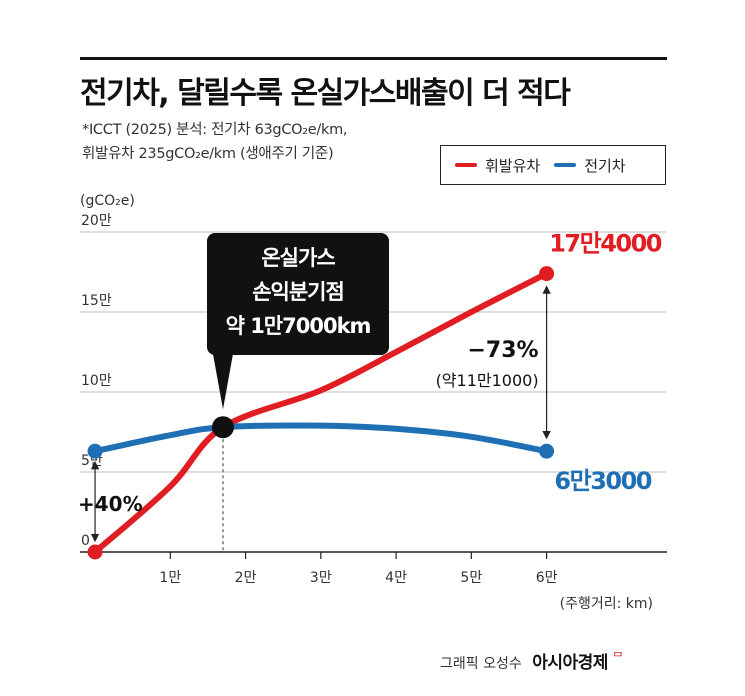  I want to click on end-point-gasoline, so click(547, 274).